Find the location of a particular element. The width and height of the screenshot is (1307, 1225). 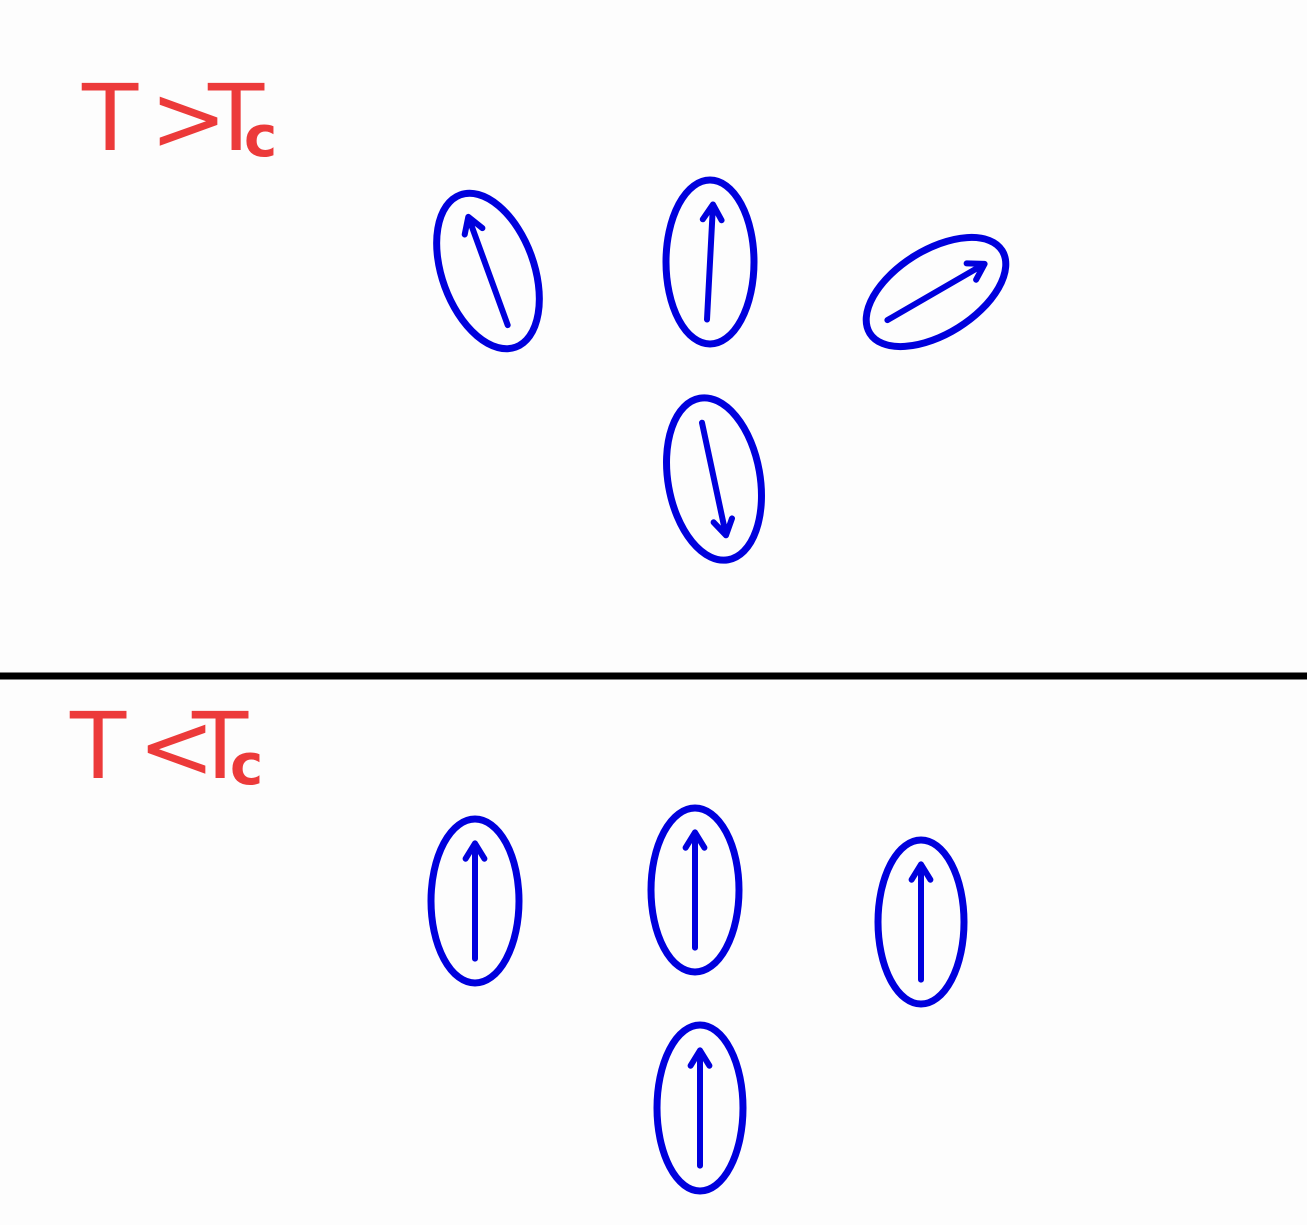

label-high-temperature: T > T c is located at coordinates (179, 118).